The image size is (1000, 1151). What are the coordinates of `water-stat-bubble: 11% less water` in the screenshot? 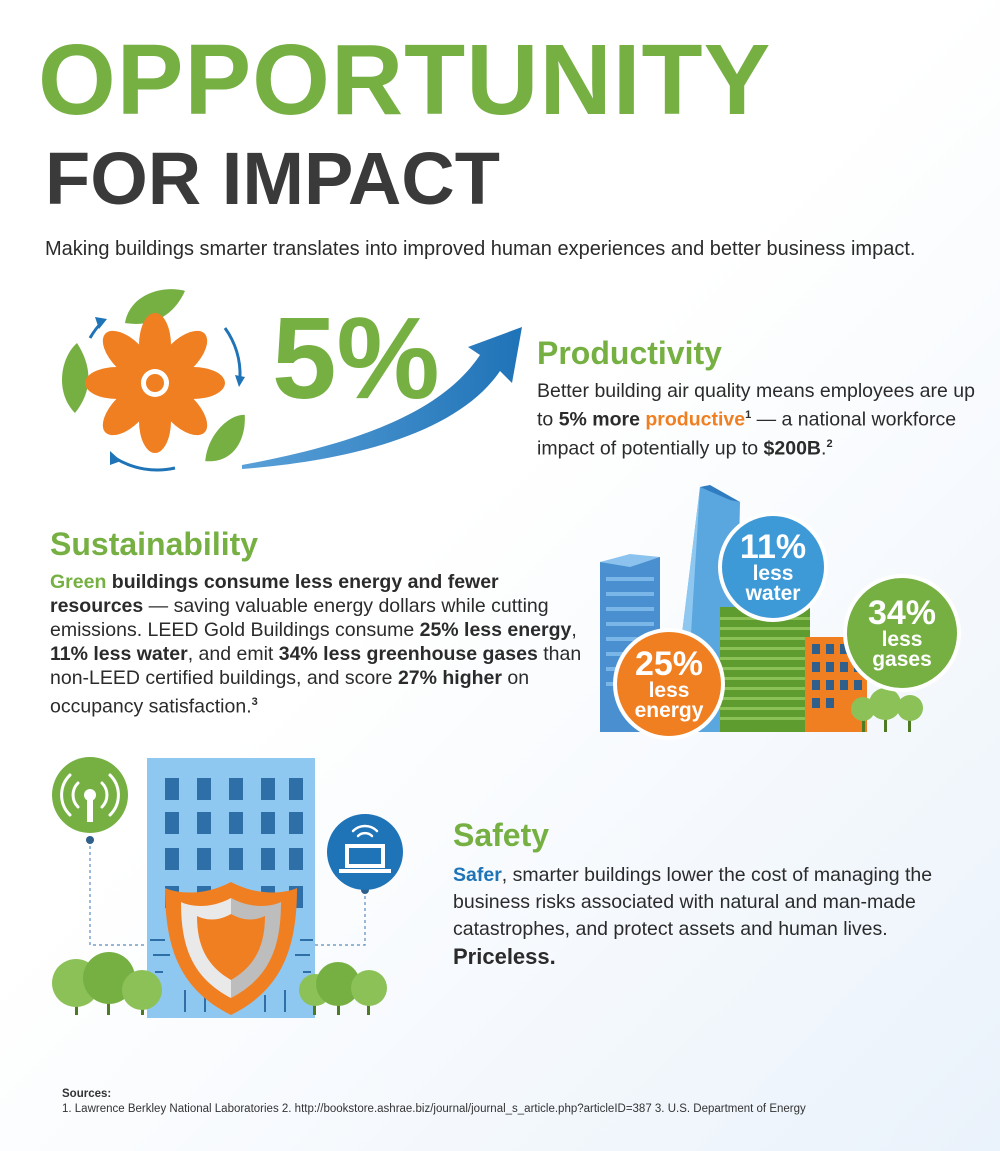 It's located at (773, 567).